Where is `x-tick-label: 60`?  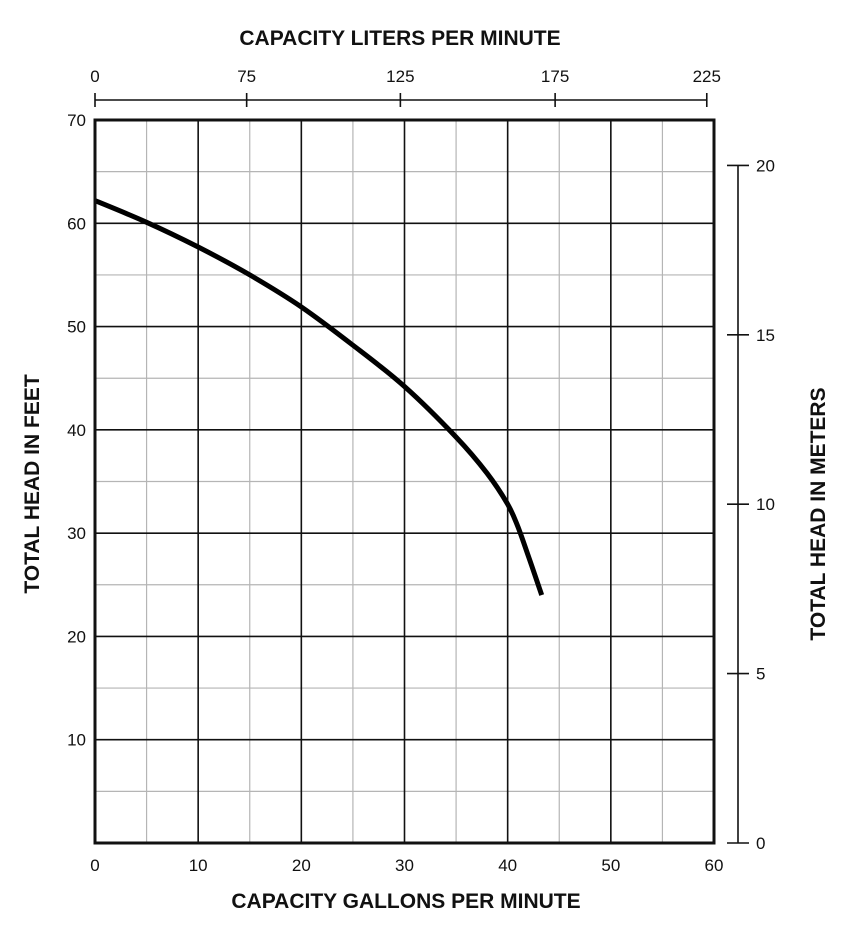
x-tick-label: 60 is located at coordinates (714, 865).